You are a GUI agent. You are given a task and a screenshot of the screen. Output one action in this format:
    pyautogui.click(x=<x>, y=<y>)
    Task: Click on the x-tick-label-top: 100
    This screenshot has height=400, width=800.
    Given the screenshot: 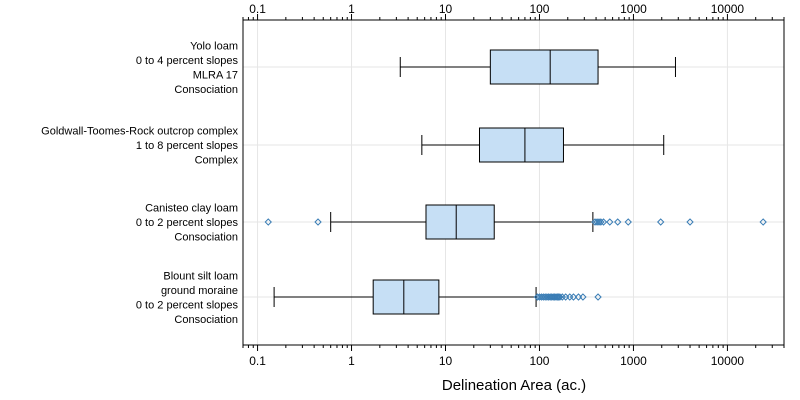 What is the action you would take?
    pyautogui.click(x=539, y=9)
    